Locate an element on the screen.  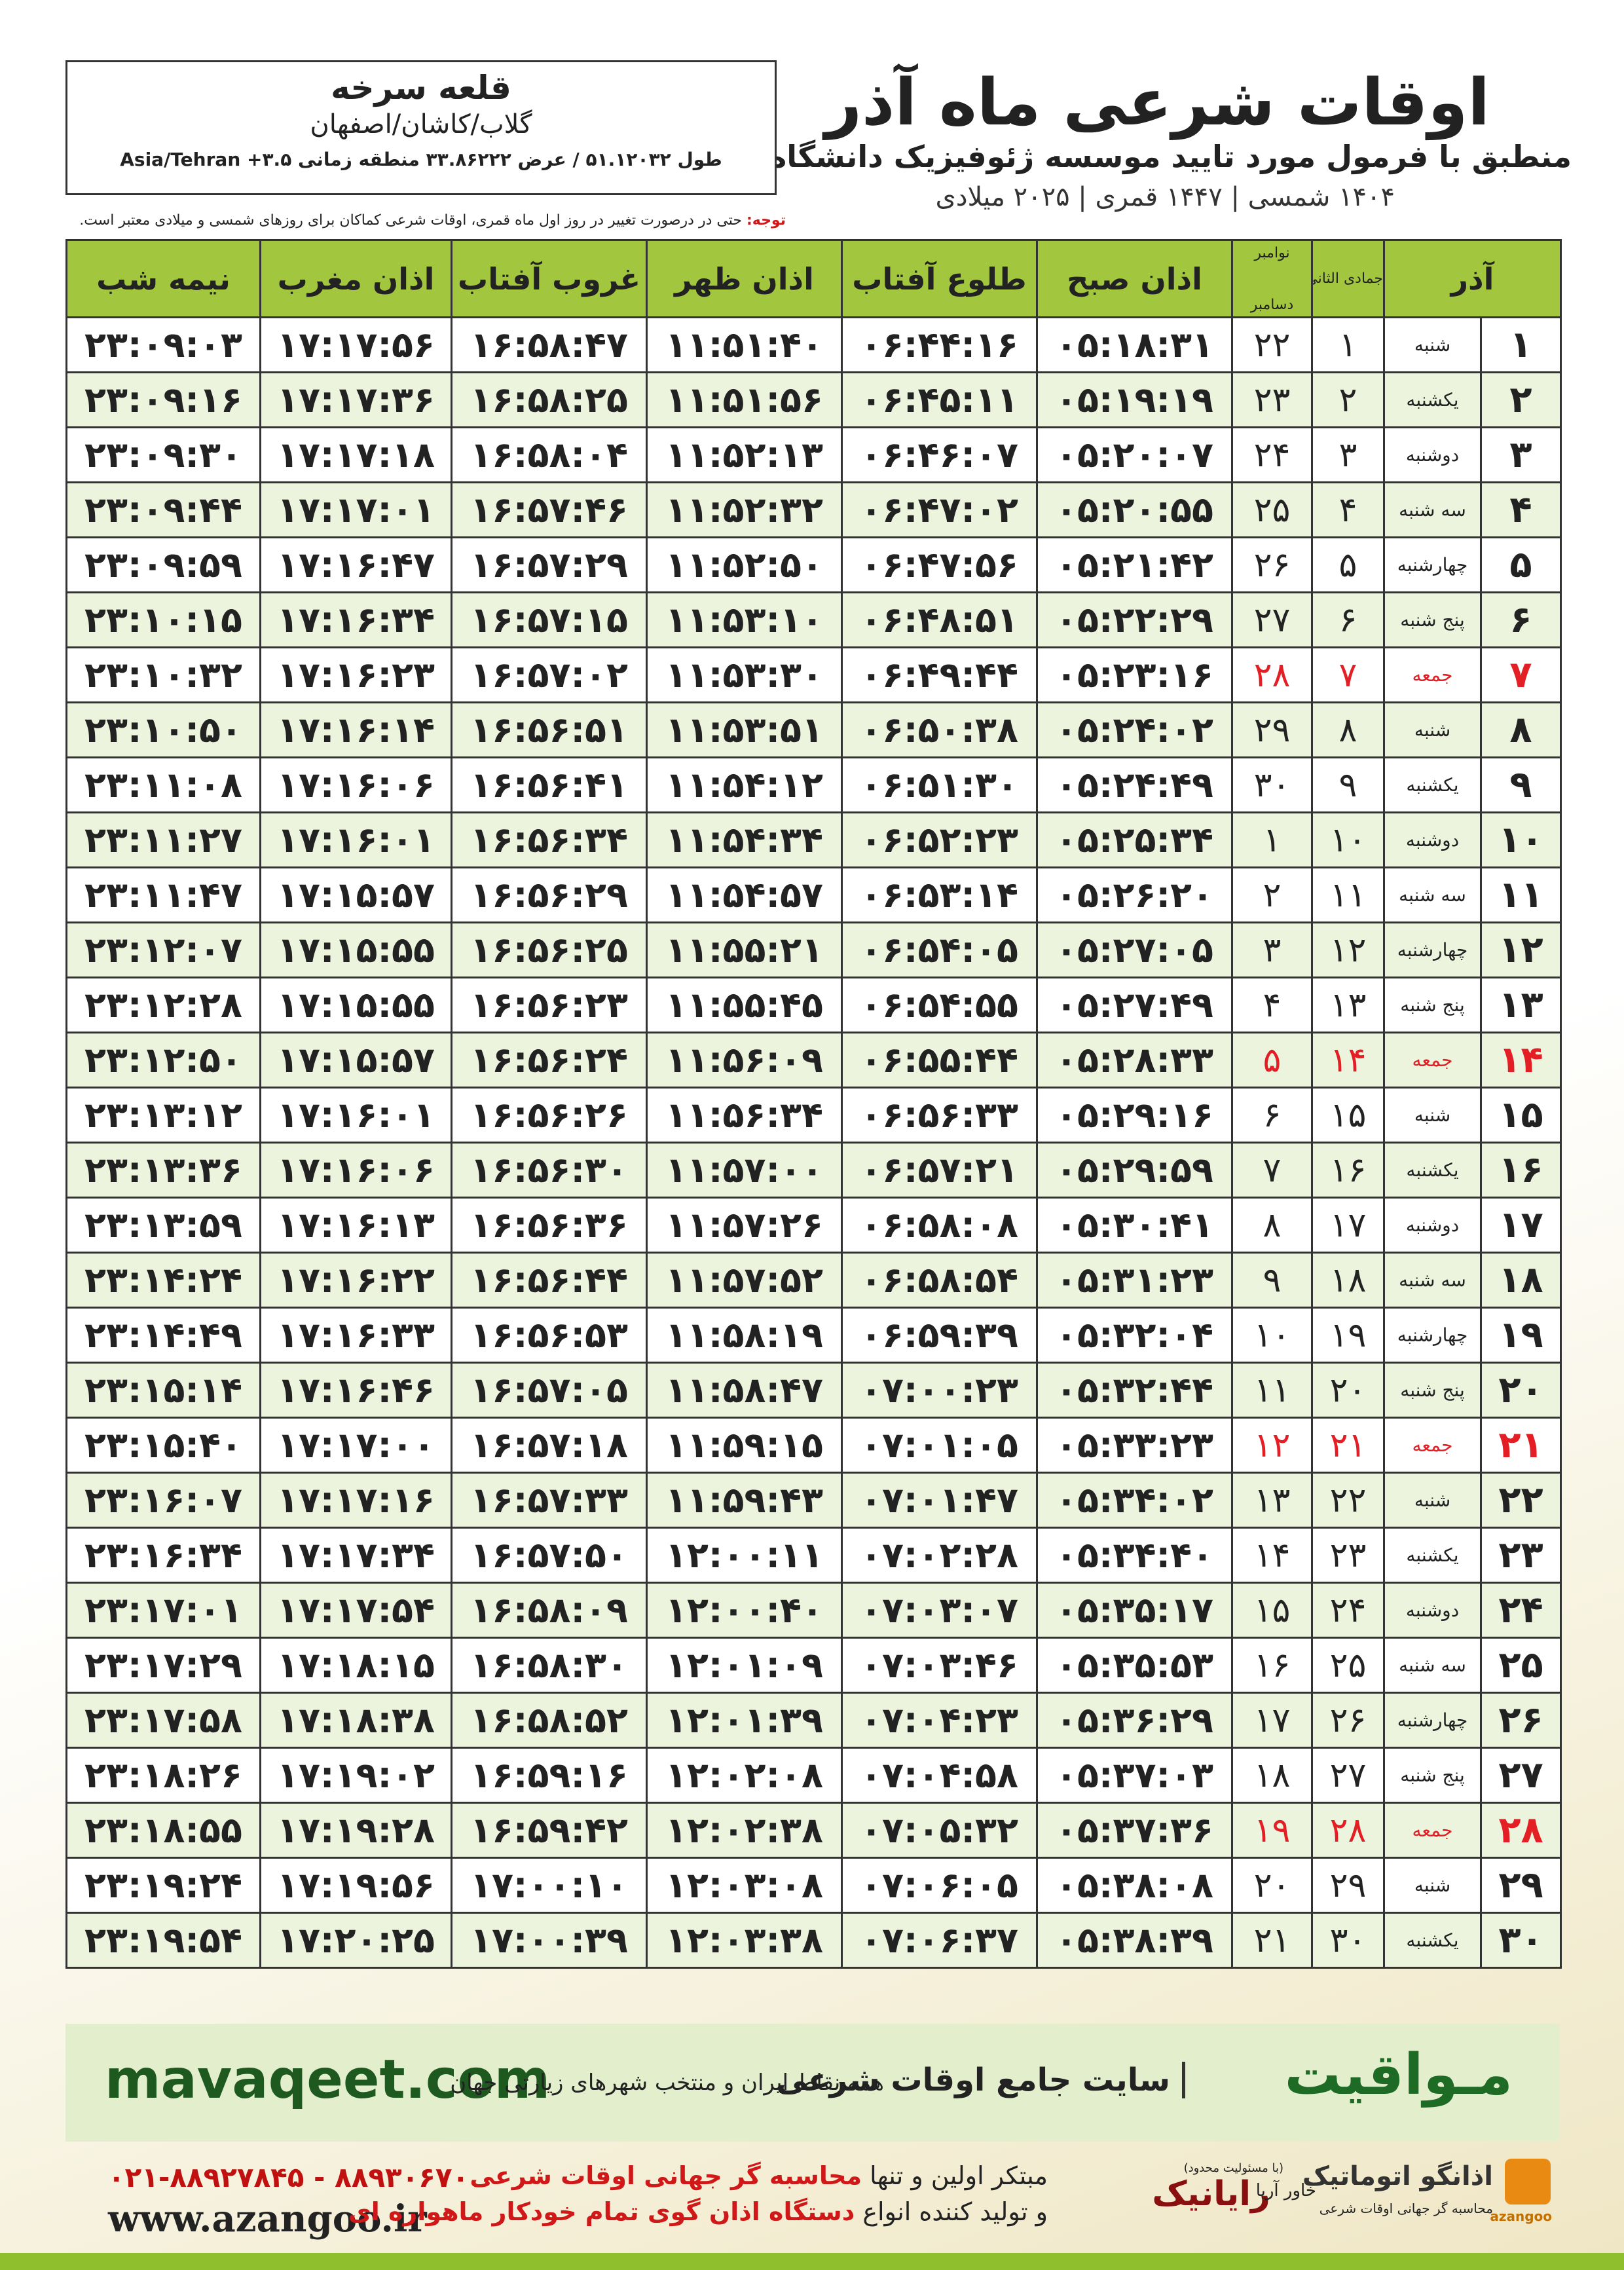
hijri-day: ۲۹ is located at coordinates (1348, 1885).